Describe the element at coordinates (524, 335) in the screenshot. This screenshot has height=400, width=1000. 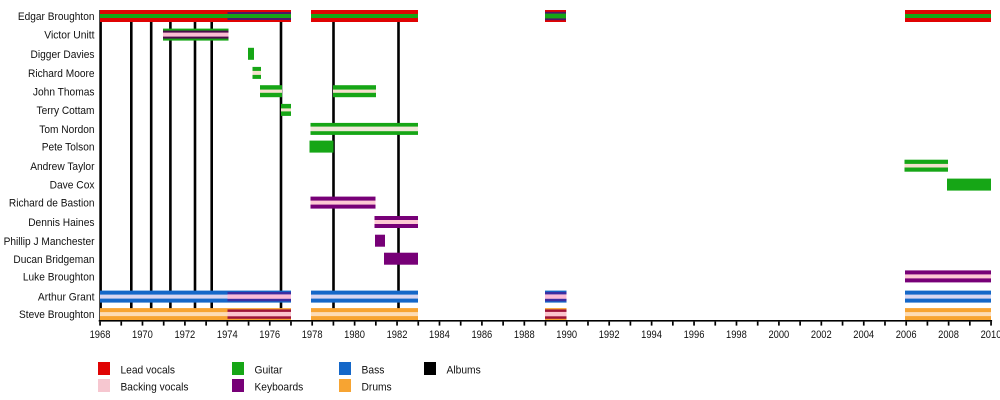
I see `svg-text: 1988` at that location.